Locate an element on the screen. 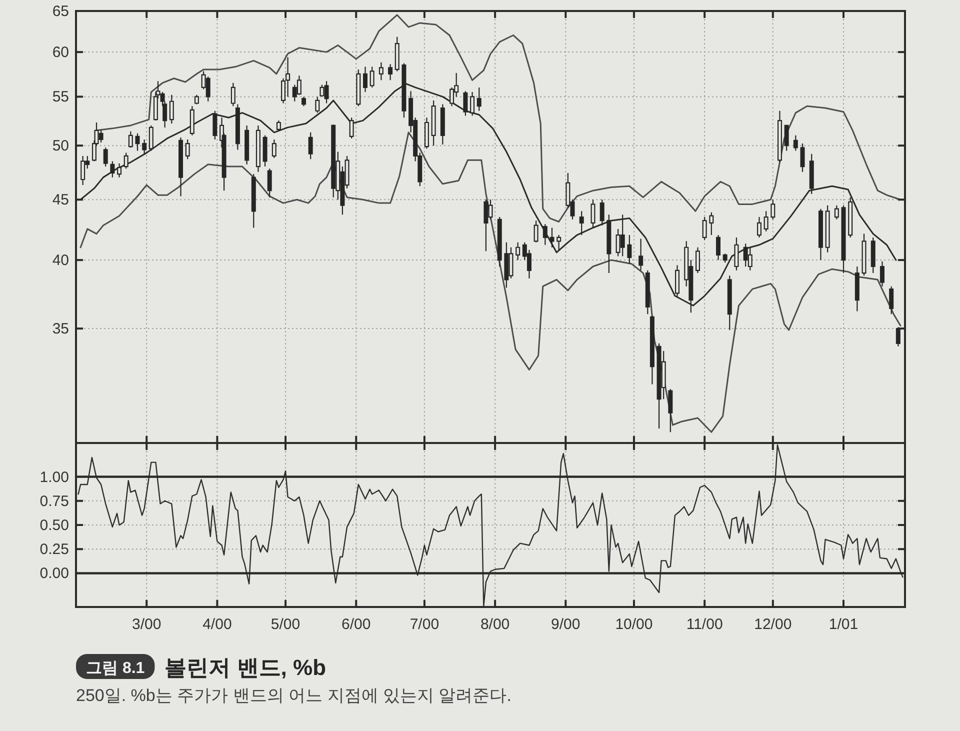  y-tick-label: 60 is located at coordinates (60, 53).